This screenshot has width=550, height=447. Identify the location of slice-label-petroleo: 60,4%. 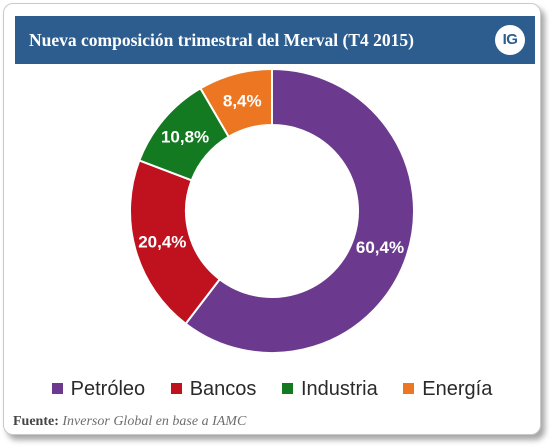
(380, 247).